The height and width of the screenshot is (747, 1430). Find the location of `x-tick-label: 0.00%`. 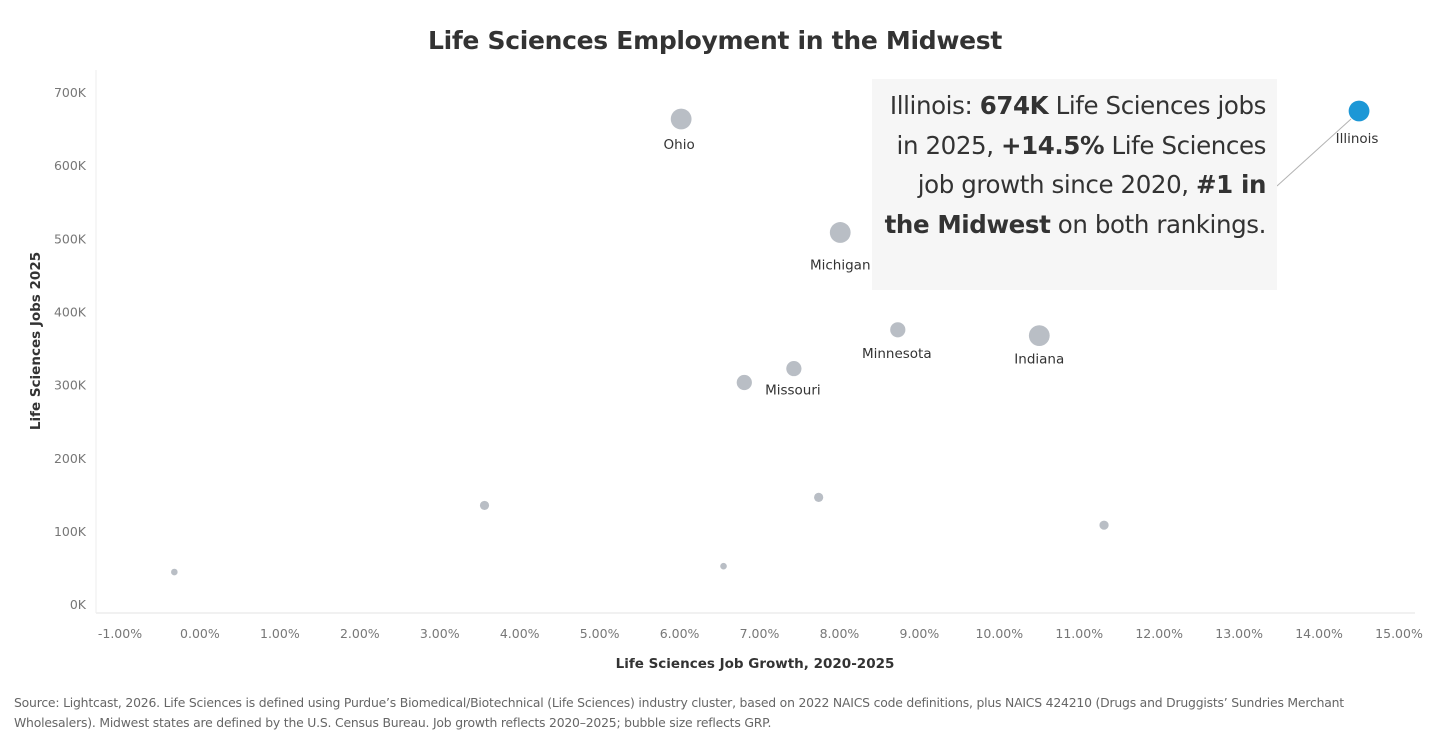

x-tick-label: 0.00% is located at coordinates (200, 633).